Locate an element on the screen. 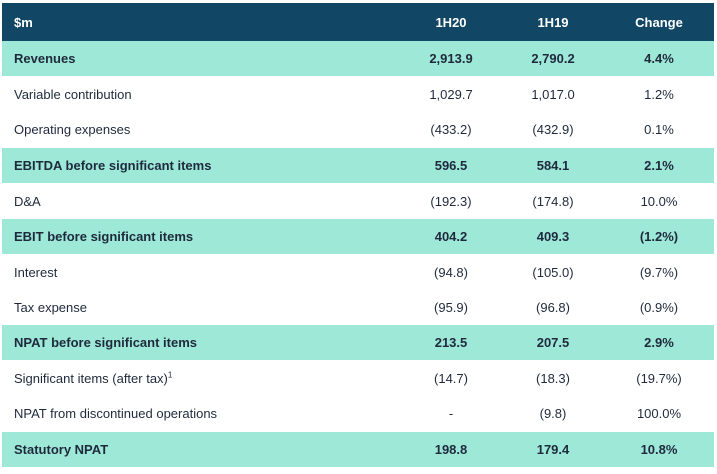 The height and width of the screenshot is (474, 717). row-label-text: EBIT before significant items is located at coordinates (104, 236).